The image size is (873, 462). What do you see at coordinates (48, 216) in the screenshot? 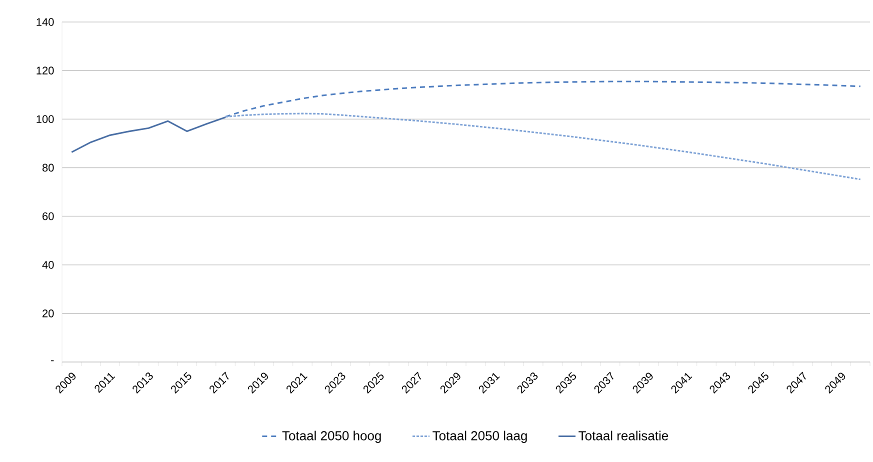
I see `y-tick-label: 60` at bounding box center [48, 216].